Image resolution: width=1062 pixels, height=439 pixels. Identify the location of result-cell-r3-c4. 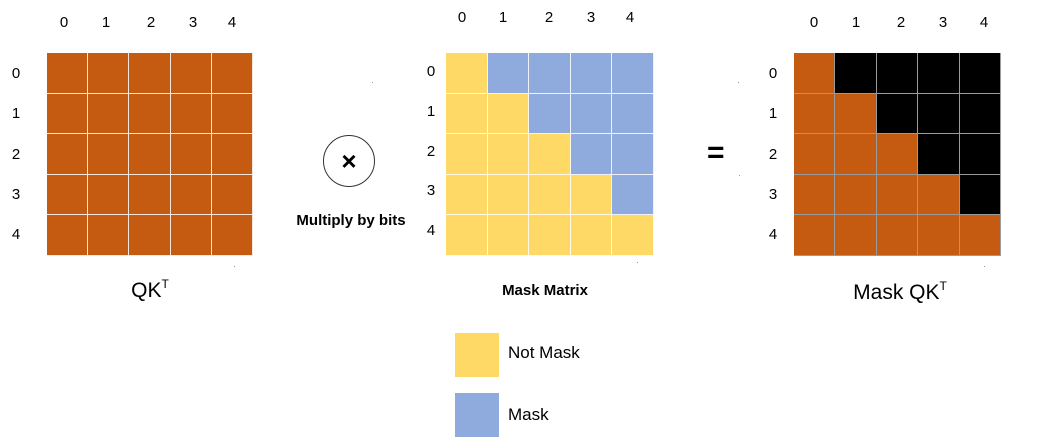
(980, 195).